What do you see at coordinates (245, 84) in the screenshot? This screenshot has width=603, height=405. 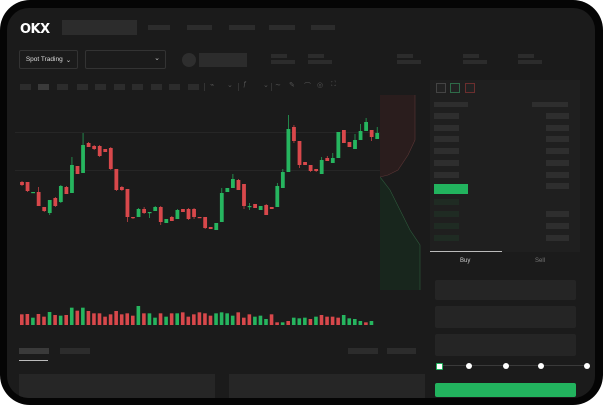 I see `indicator-icon: ƒ` at bounding box center [245, 84].